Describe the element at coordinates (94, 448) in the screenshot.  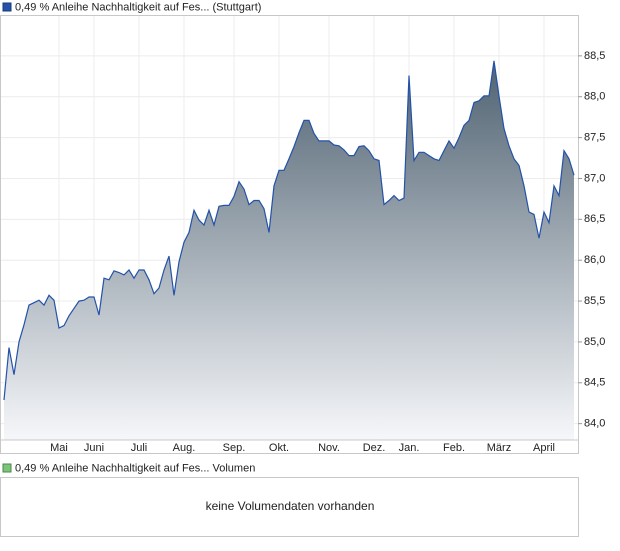
I see `x-tick-label: Juni` at that location.